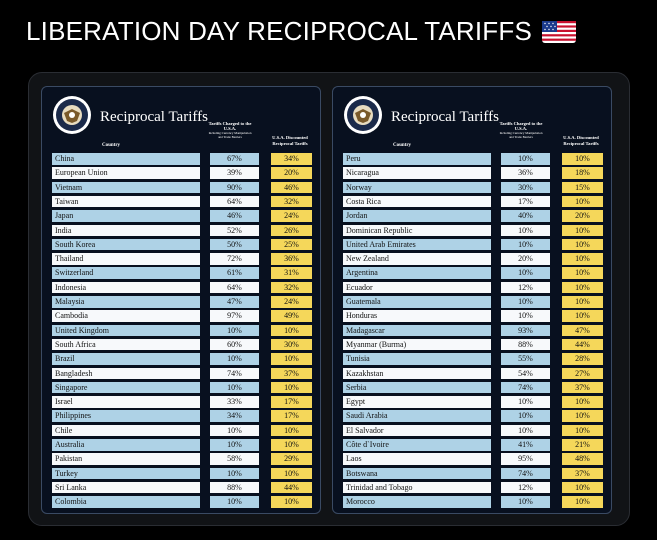 This screenshot has width=657, height=540. Describe the element at coordinates (581, 140) in the screenshot. I see `column-header-discounted: U.S.A. Discounted Reciprocal Tariffs` at that location.